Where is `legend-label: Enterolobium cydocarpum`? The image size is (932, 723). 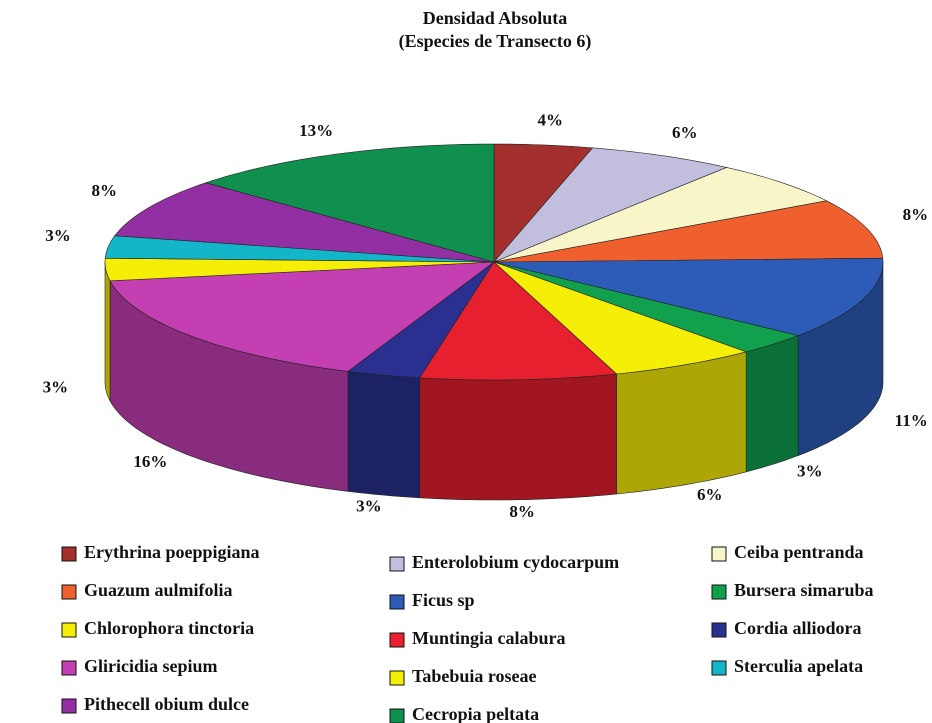
legend-label: Enterolobium cydocarpum is located at coordinates (515, 562).